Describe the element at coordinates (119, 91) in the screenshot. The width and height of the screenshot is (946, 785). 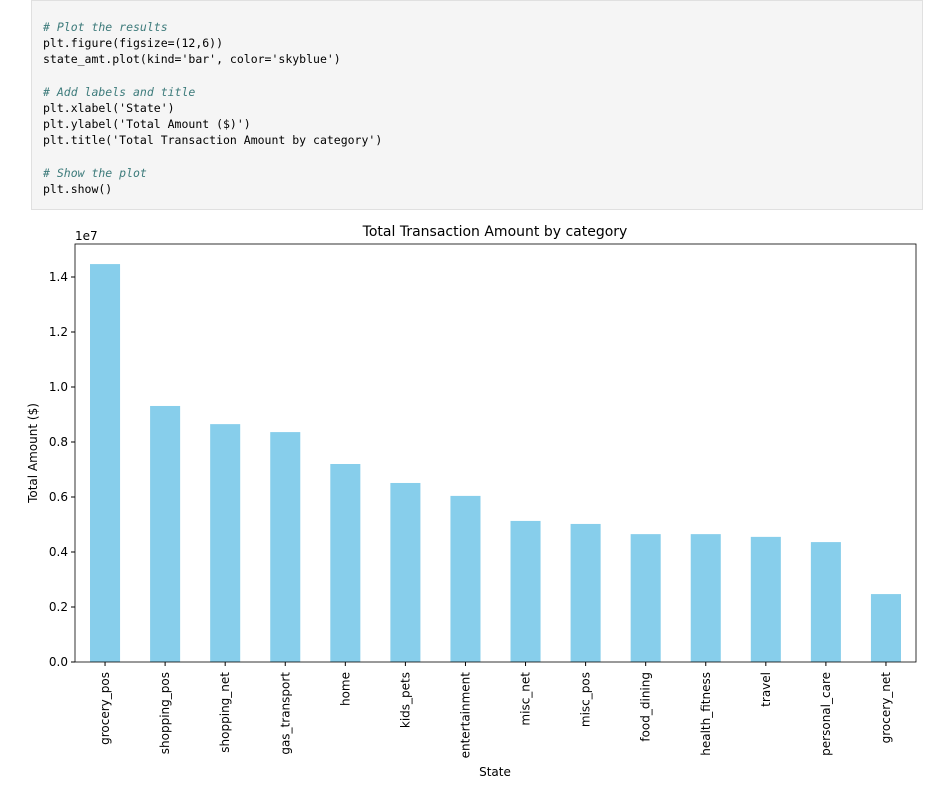
I see `code-line: # Add labels and title` at that location.